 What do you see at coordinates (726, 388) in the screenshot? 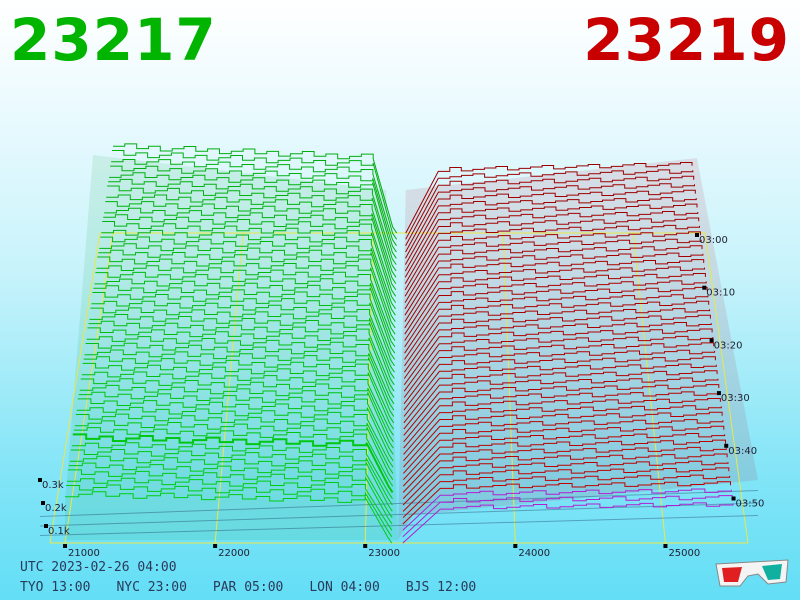
I see `grid-right-edge` at bounding box center [726, 388].